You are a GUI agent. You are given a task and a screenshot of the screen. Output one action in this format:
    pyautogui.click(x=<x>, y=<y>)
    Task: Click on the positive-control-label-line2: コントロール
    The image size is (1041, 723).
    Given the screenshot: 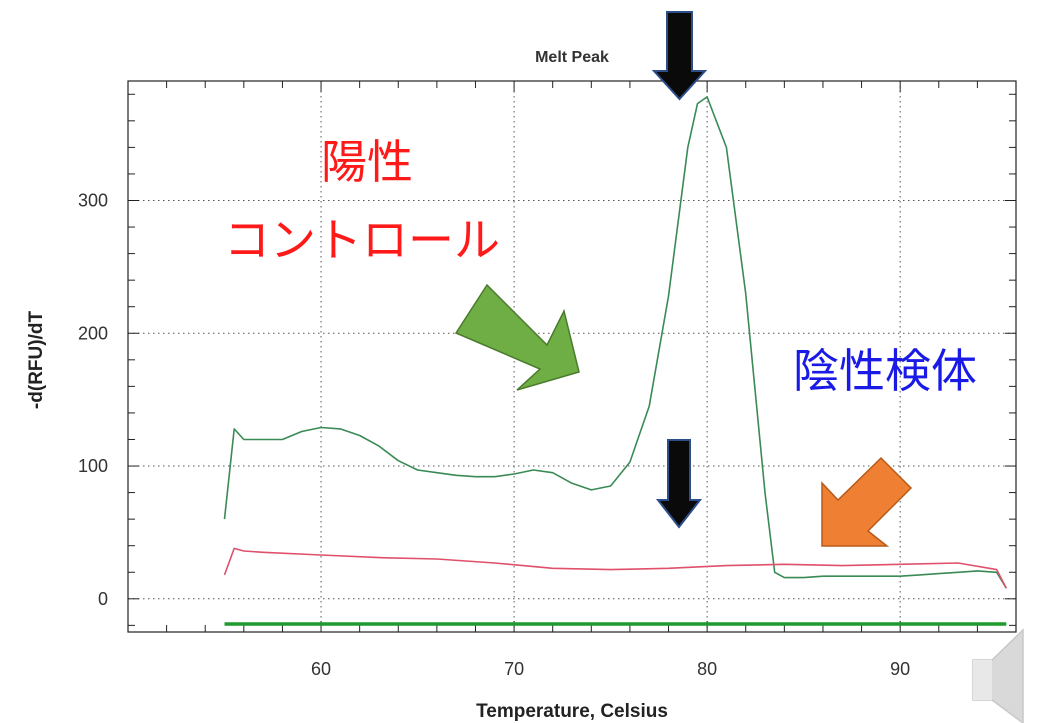 What is the action you would take?
    pyautogui.click(x=362, y=240)
    